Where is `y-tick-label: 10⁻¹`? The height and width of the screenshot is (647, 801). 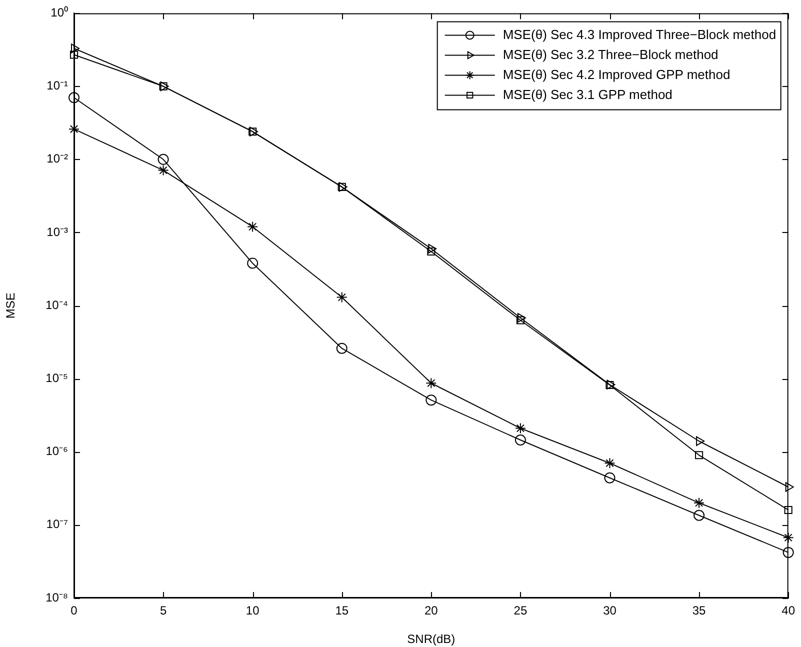 y-tick-label: 10⁻¹ is located at coordinates (57, 85).